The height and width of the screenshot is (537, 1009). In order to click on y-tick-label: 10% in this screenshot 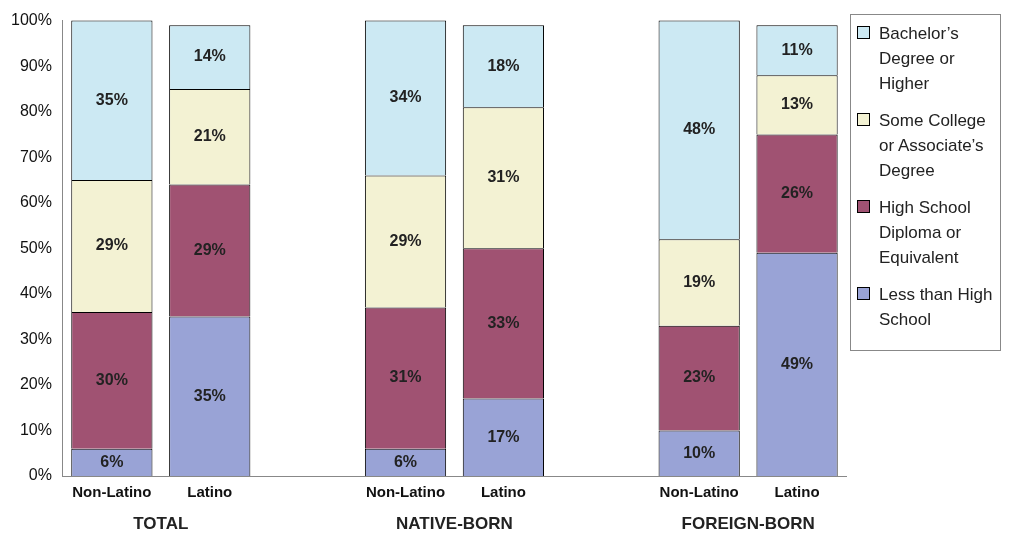, I will do `click(35, 429)`.